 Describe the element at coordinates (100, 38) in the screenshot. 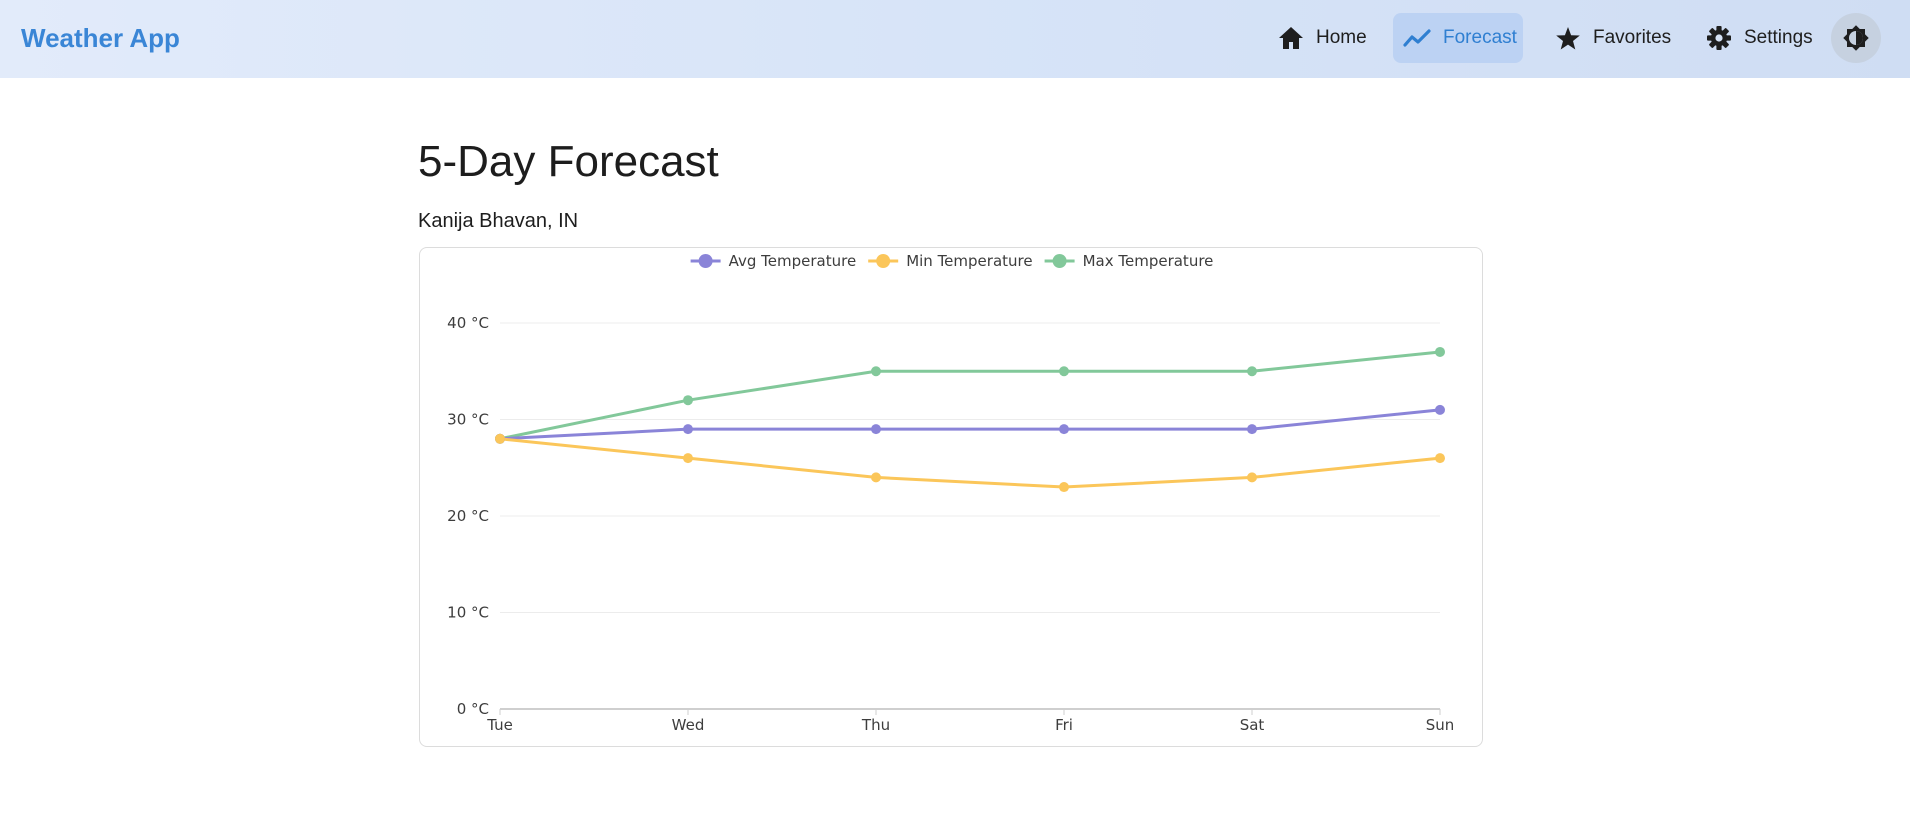

I see `app-brand: Weather App` at that location.